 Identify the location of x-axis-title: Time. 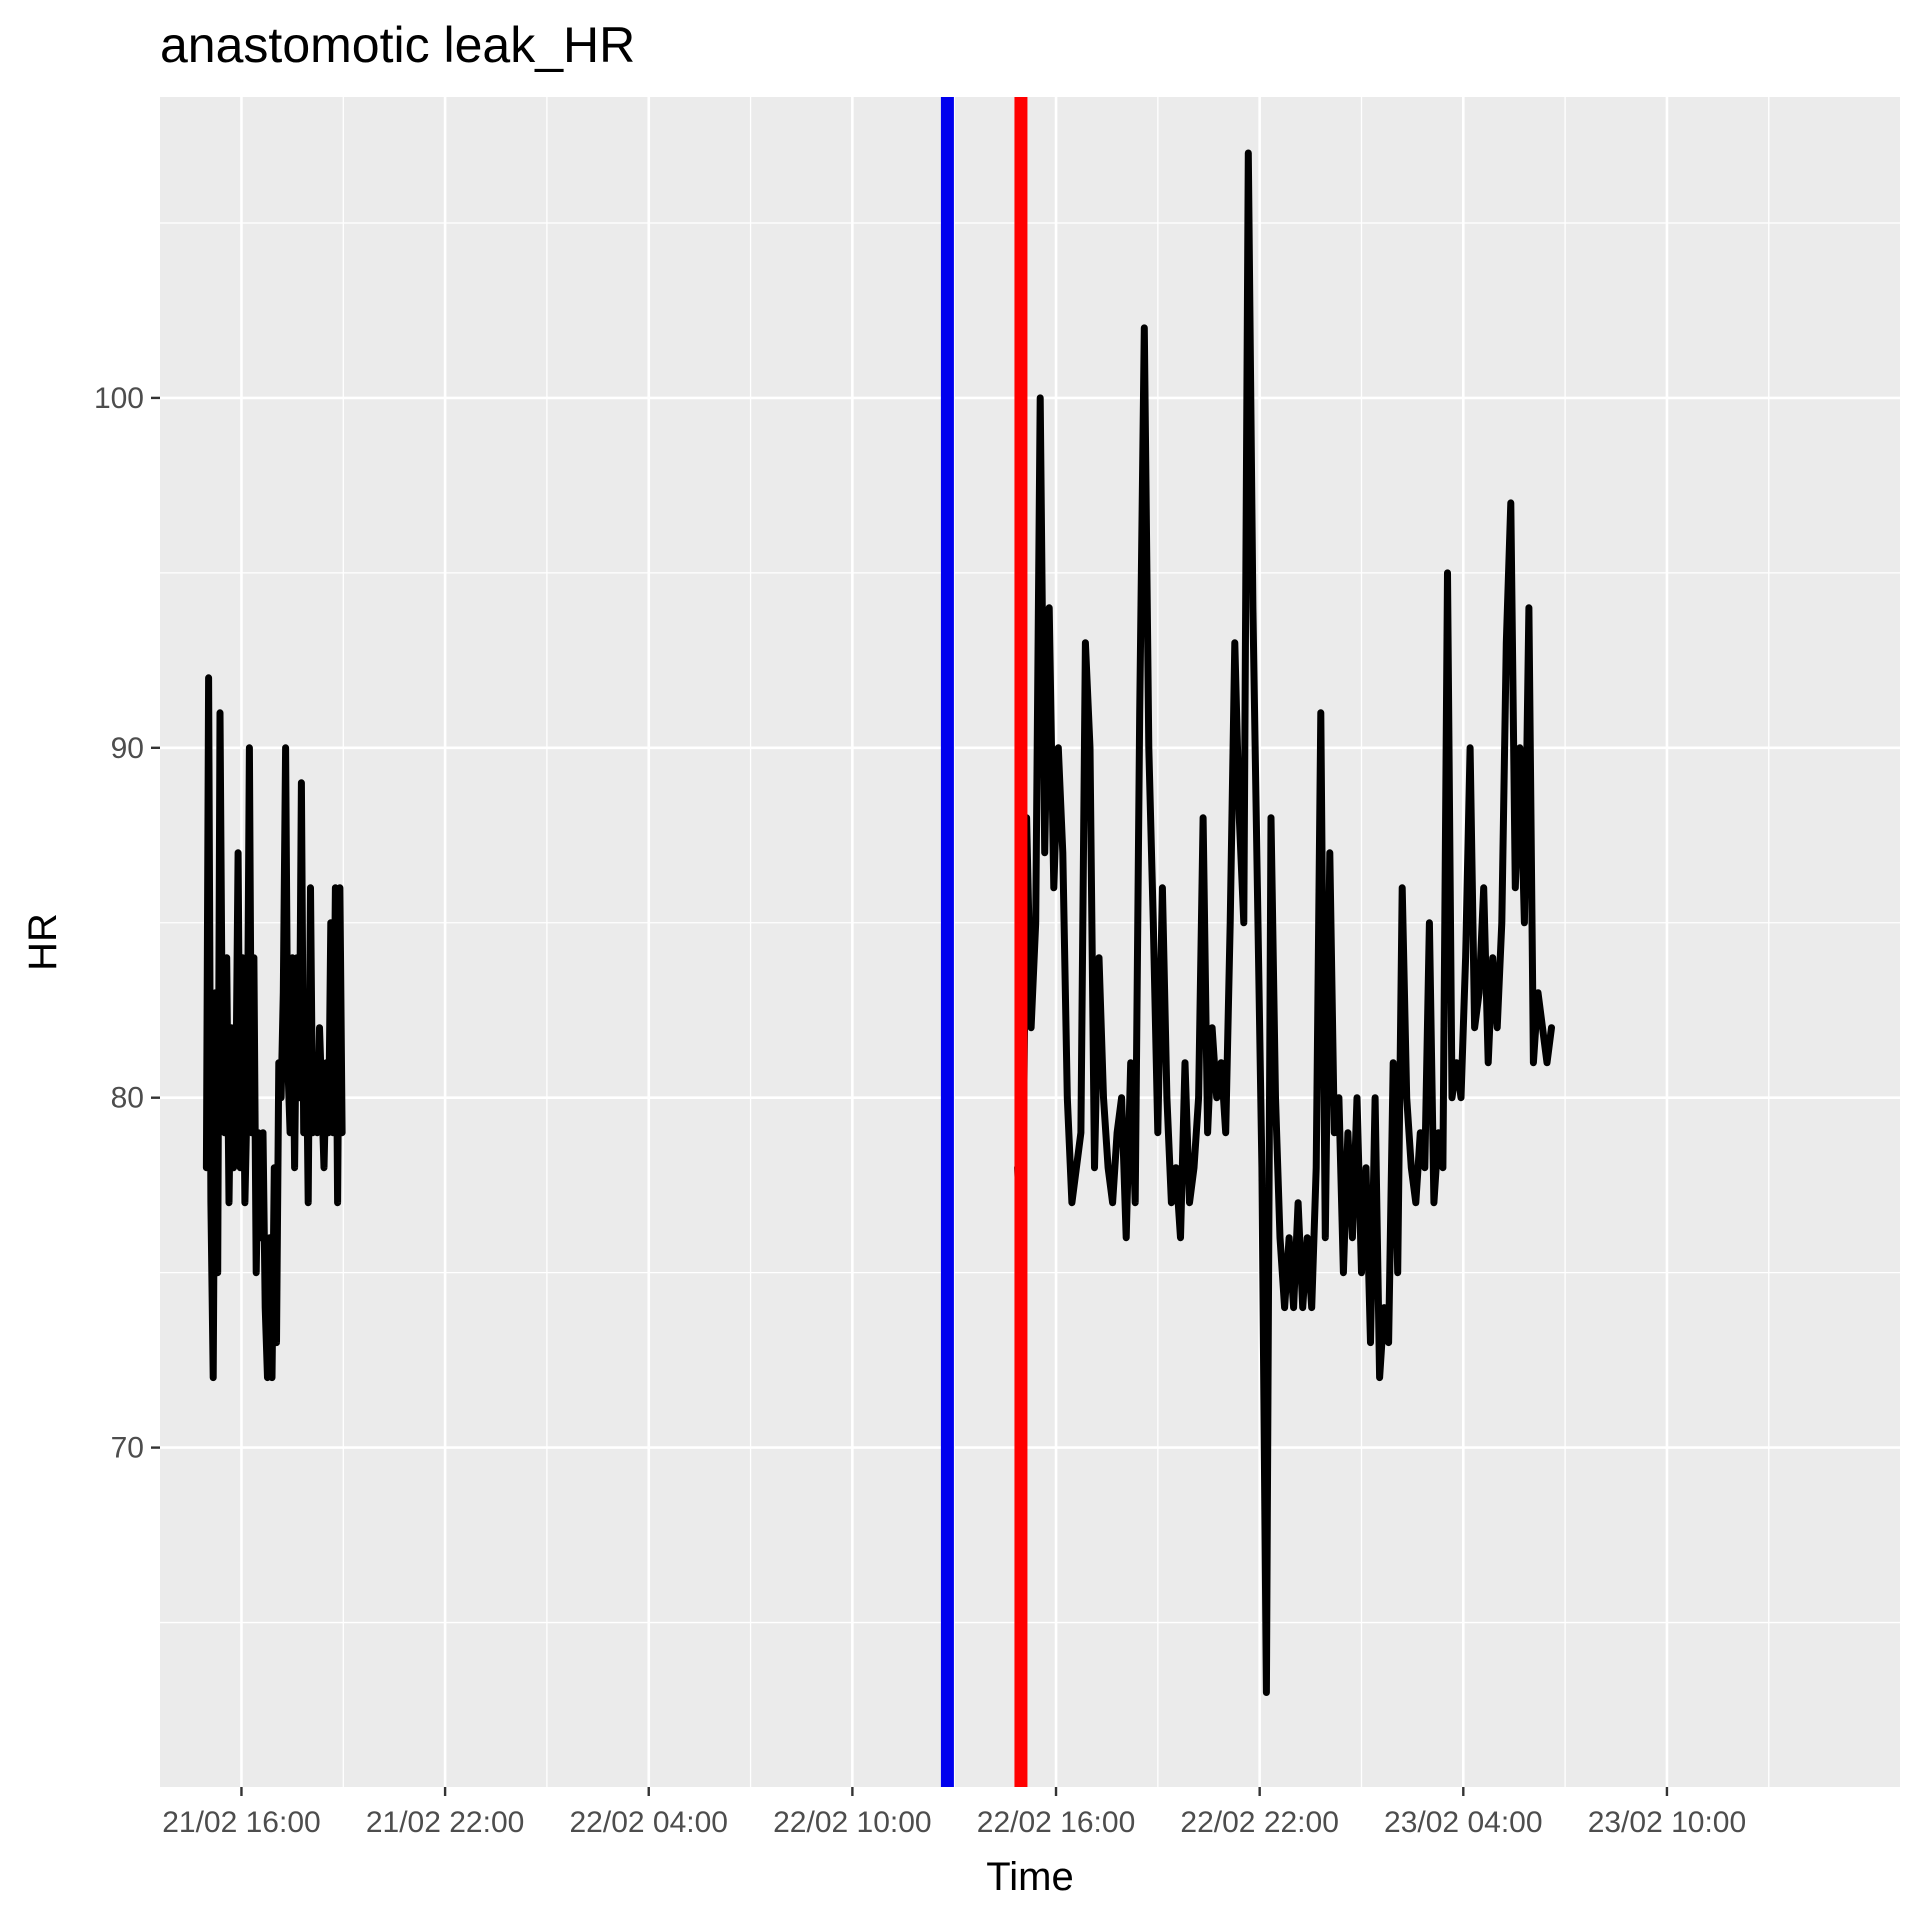
(1029, 1877).